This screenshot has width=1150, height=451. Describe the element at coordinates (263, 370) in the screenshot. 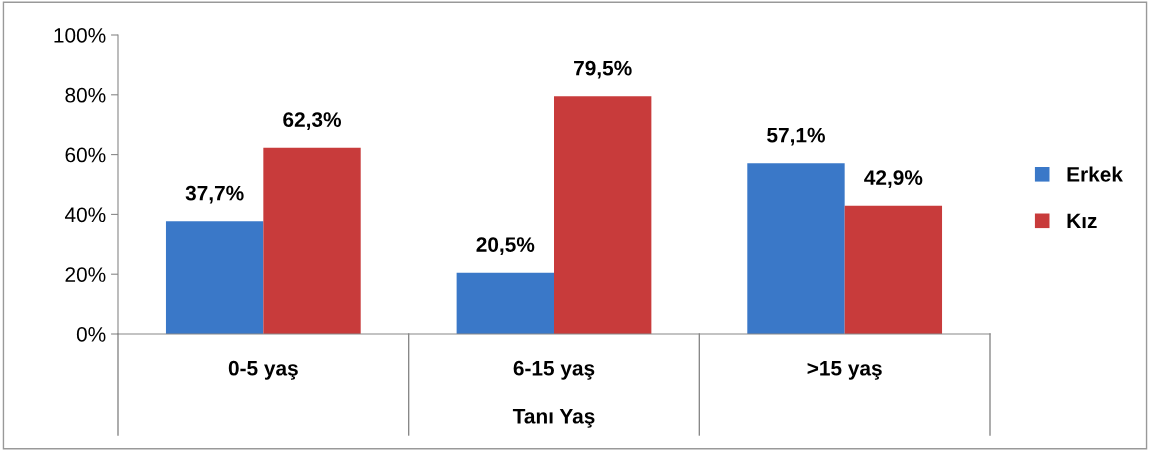

I see `x-tick-label: 0-5 yaş` at that location.